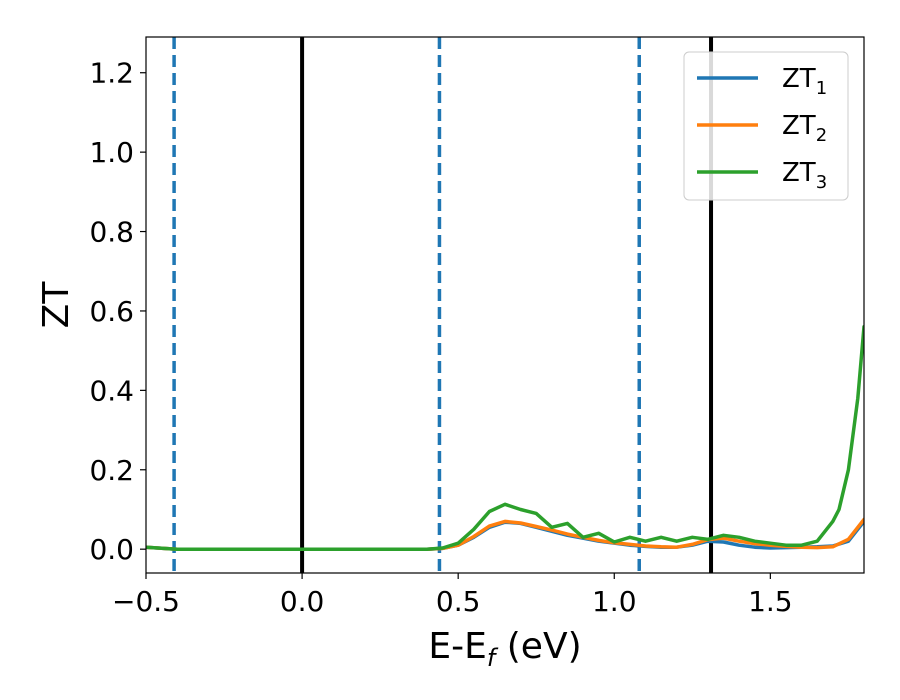 The image size is (900, 700). Describe the element at coordinates (804, 81) in the screenshot. I see `legend-label-zt1: ZT1` at that location.